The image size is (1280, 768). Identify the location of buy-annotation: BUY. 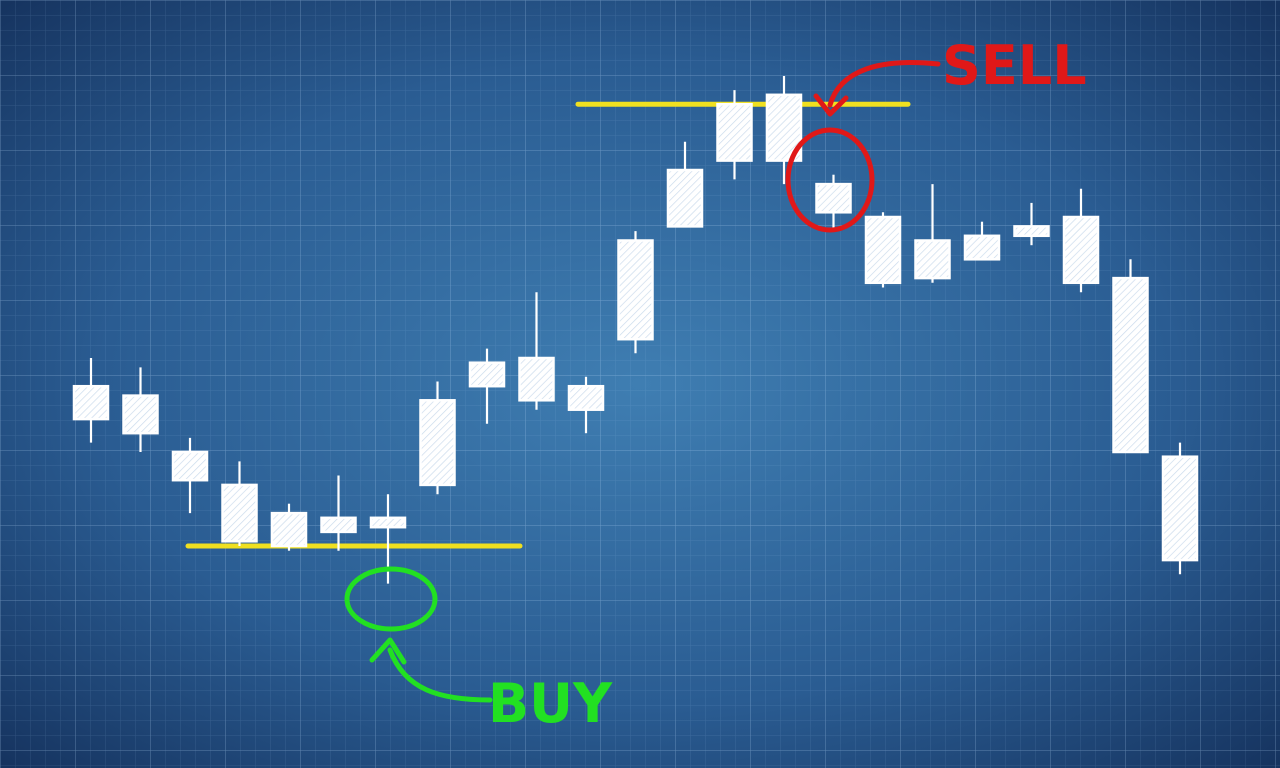
(478, 650).